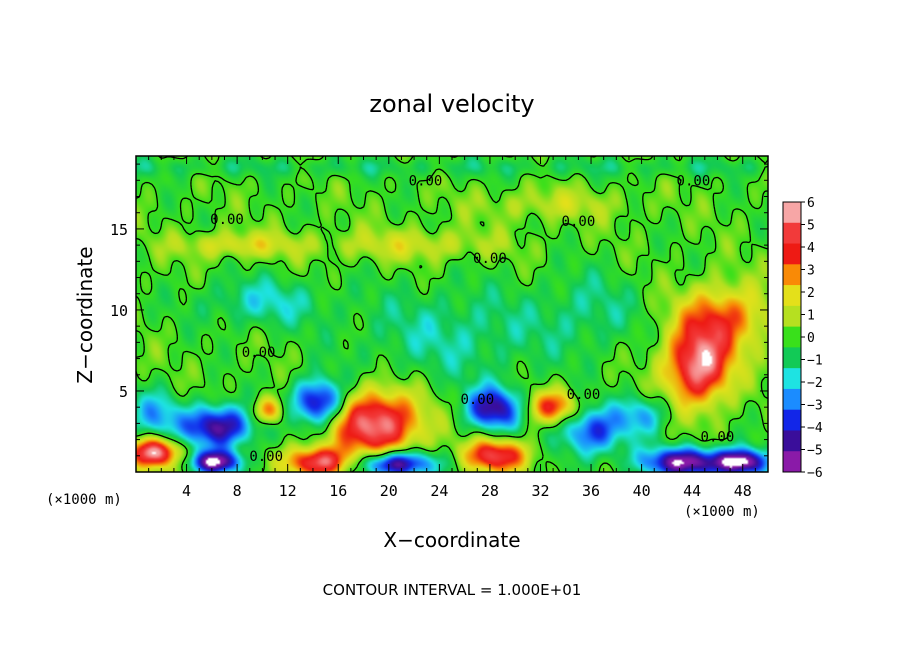  Describe the element at coordinates (389, 491) in the screenshot. I see `x-tick-label: 20` at that location.